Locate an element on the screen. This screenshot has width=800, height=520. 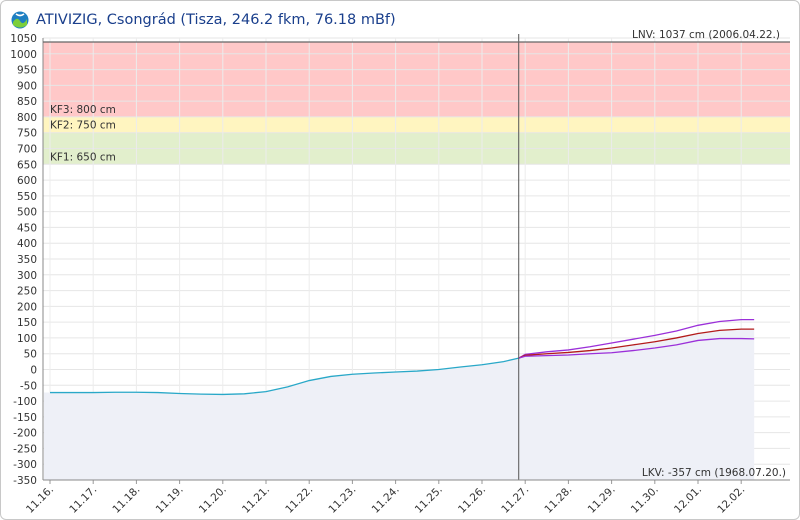
x-tick-label: 11.22. is located at coordinates (299, 500).